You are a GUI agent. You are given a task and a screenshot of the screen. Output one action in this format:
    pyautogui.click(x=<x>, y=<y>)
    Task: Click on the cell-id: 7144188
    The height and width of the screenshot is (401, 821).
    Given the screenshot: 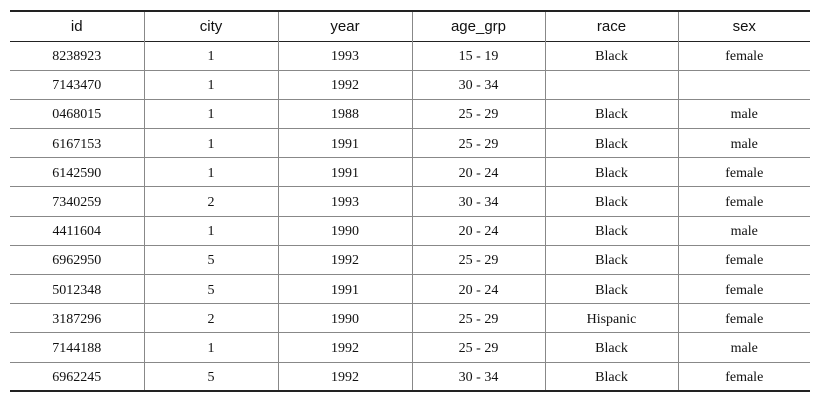 What is the action you would take?
    pyautogui.click(x=77, y=348)
    